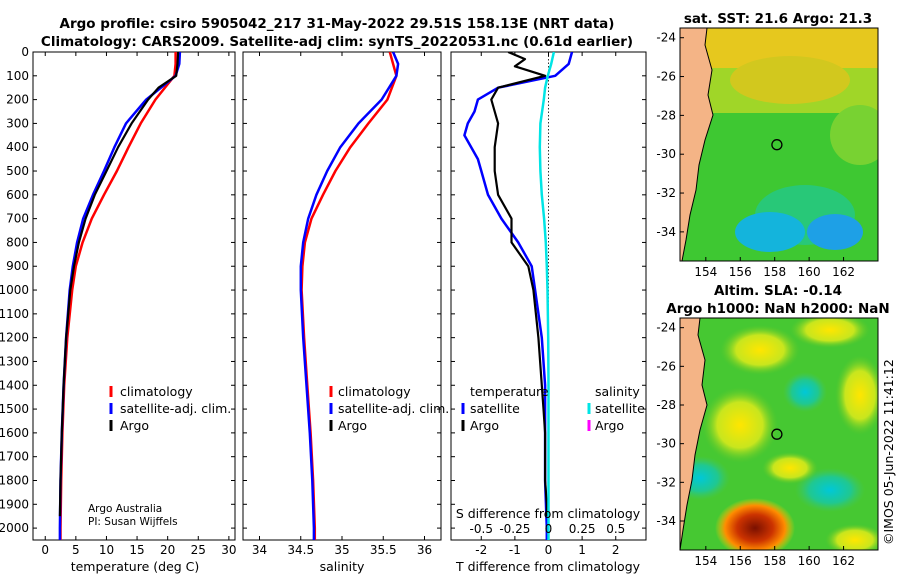 The height and width of the screenshot is (580, 900). What do you see at coordinates (135, 566) in the screenshot?
I see `temperature-xlabel: temperature (deg C)` at bounding box center [135, 566].